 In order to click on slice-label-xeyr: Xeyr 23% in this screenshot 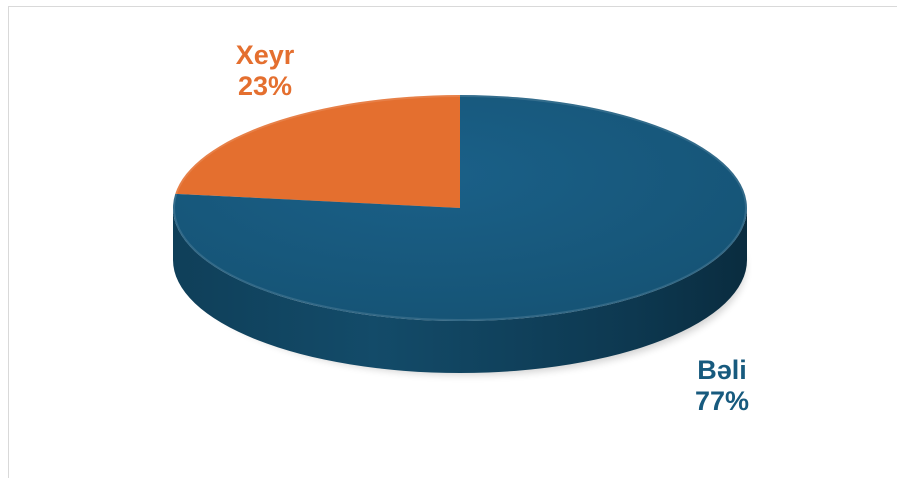, I will do `click(265, 71)`.